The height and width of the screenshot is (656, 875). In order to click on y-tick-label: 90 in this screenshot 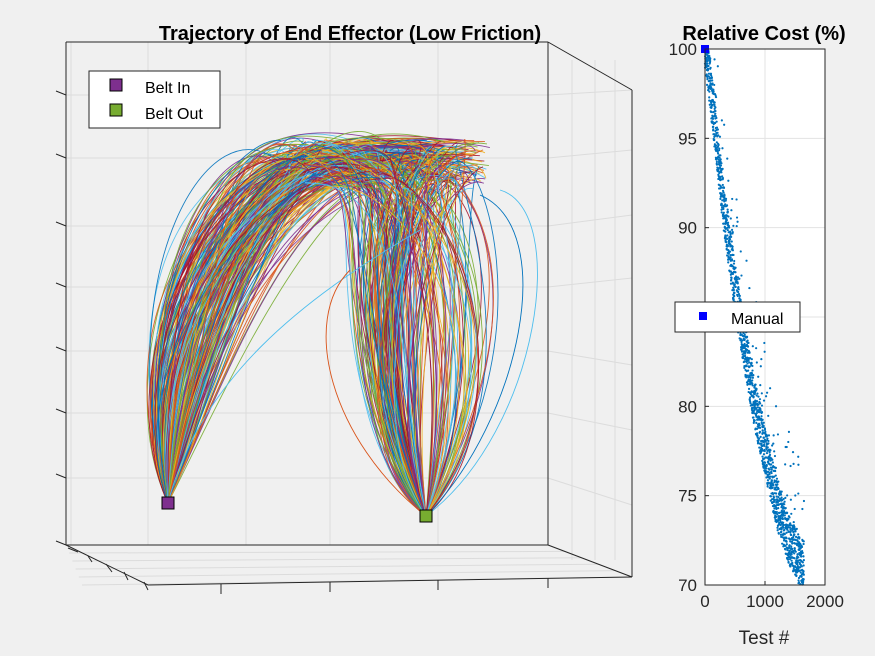, I will do `click(687, 228)`.